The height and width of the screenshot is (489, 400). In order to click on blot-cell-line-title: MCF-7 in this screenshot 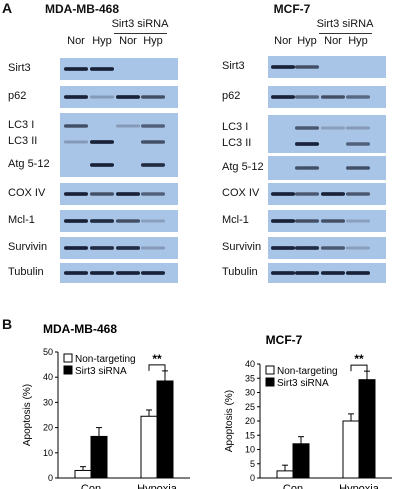, I will do `click(292, 9)`.